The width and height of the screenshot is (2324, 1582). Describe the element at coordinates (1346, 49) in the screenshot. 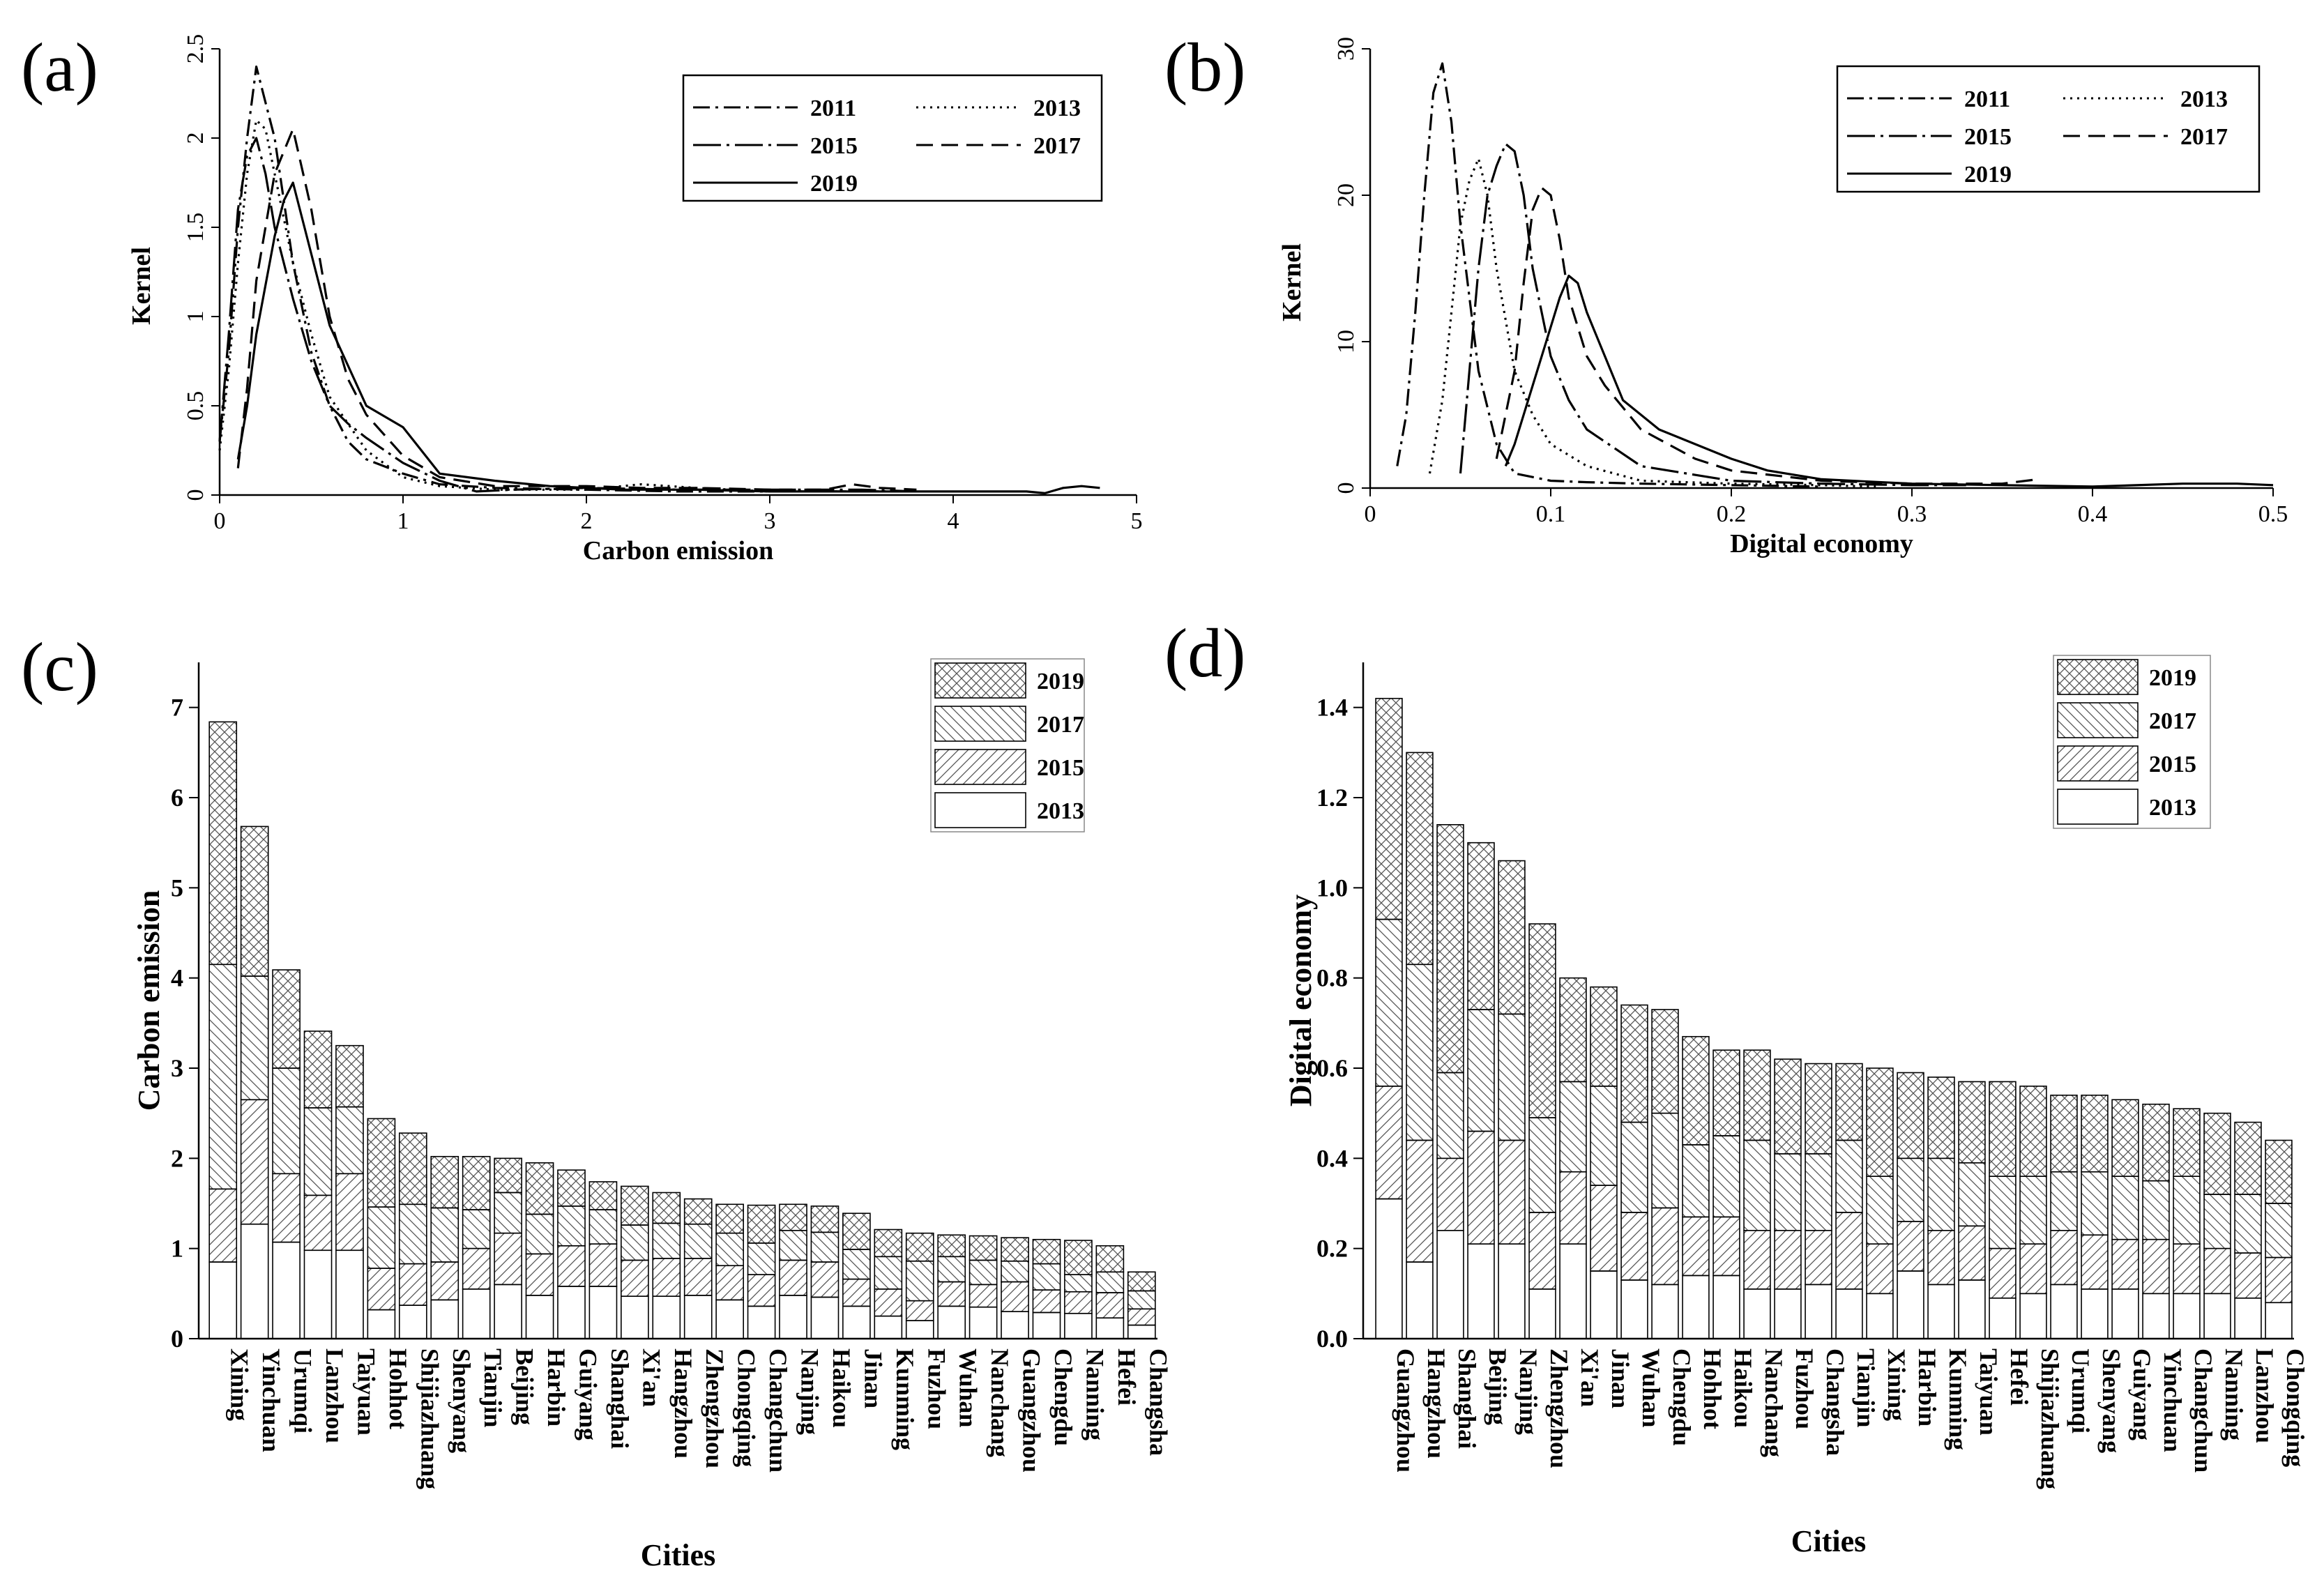

I see `y-tick-label: 30` at that location.